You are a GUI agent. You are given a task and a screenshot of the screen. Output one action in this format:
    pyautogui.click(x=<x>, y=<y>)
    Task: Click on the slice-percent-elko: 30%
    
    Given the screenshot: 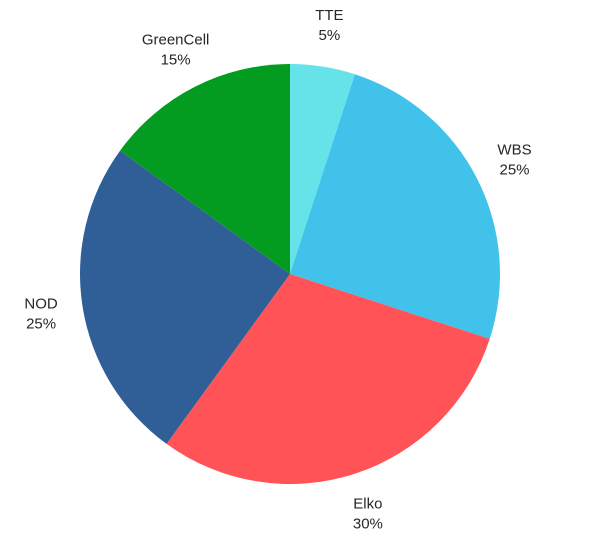 What is the action you would take?
    pyautogui.click(x=368, y=524)
    